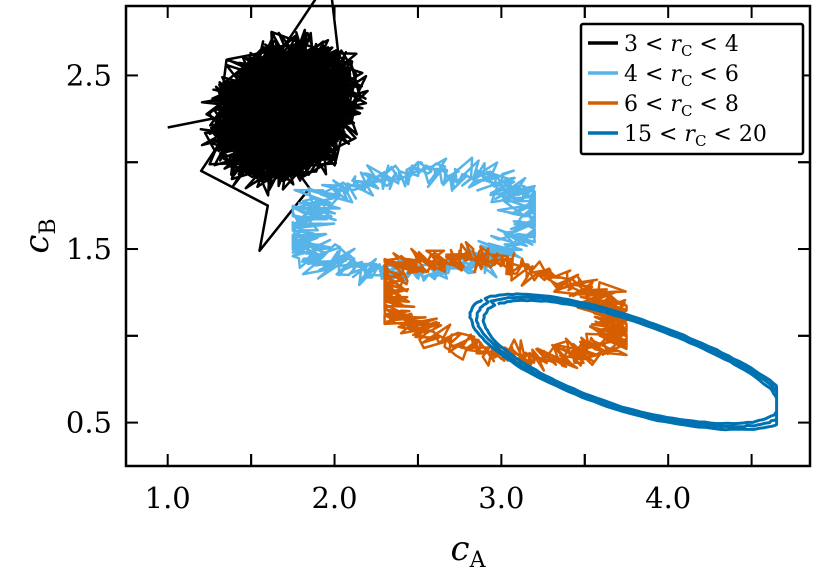 This screenshot has height=578, width=829. I want to click on y-axis-label: cB, so click(39, 235).